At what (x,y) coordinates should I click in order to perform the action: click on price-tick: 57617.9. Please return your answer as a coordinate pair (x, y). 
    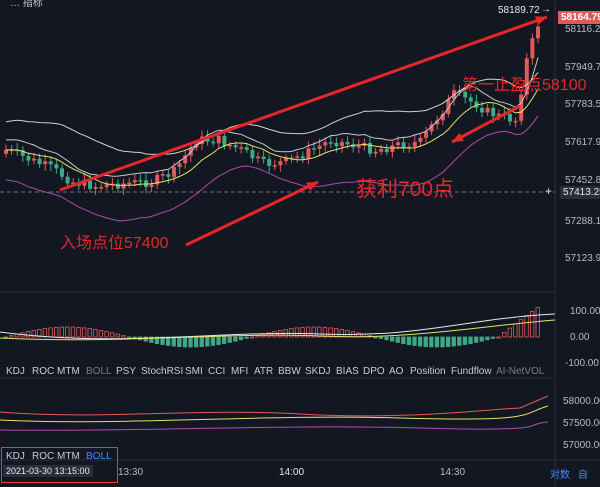
    Looking at the image, I should click on (582, 142).